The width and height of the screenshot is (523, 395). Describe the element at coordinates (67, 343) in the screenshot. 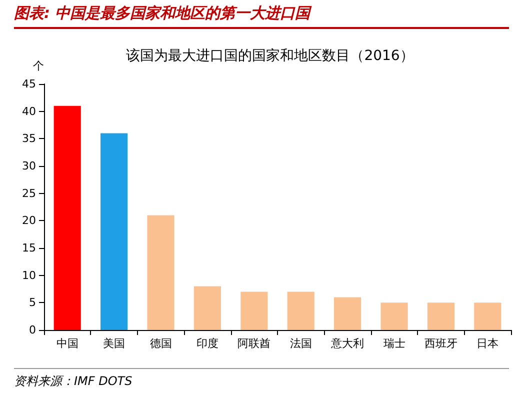

I see `x-tick-label: 中国` at that location.